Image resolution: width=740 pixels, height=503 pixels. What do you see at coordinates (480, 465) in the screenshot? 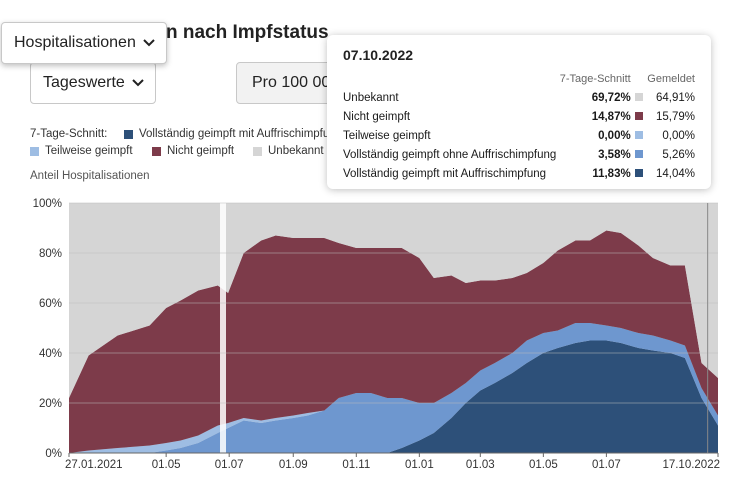
I see `x-tick-label: 01.03` at bounding box center [480, 465].